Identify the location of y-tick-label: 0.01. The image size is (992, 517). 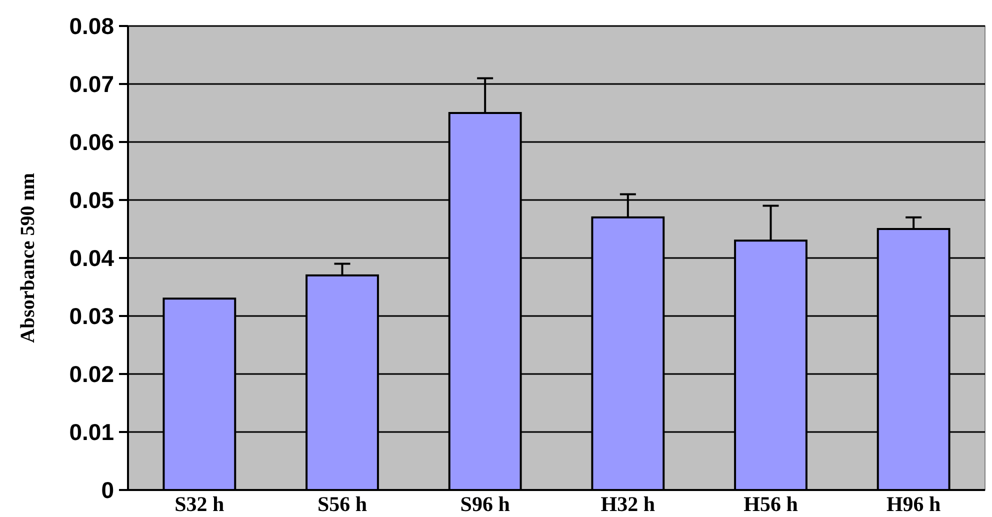
(91, 432).